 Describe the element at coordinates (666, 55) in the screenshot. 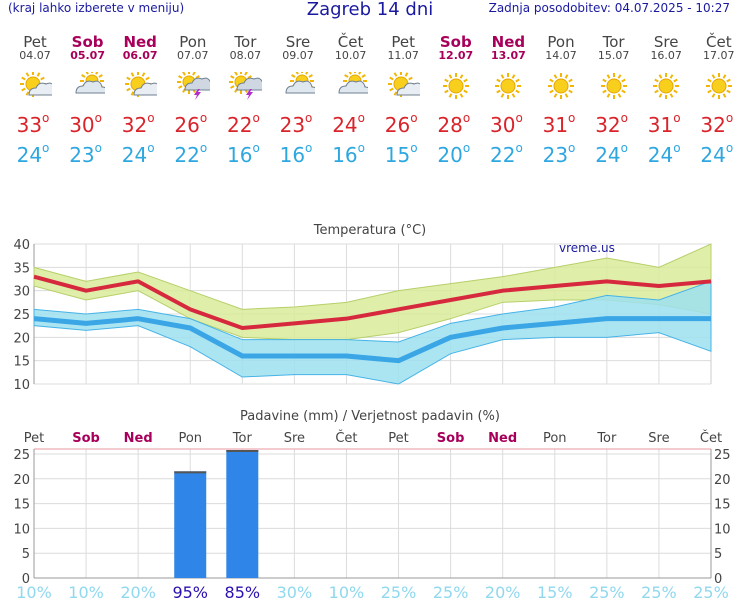

I see `day-date: 16.07` at that location.